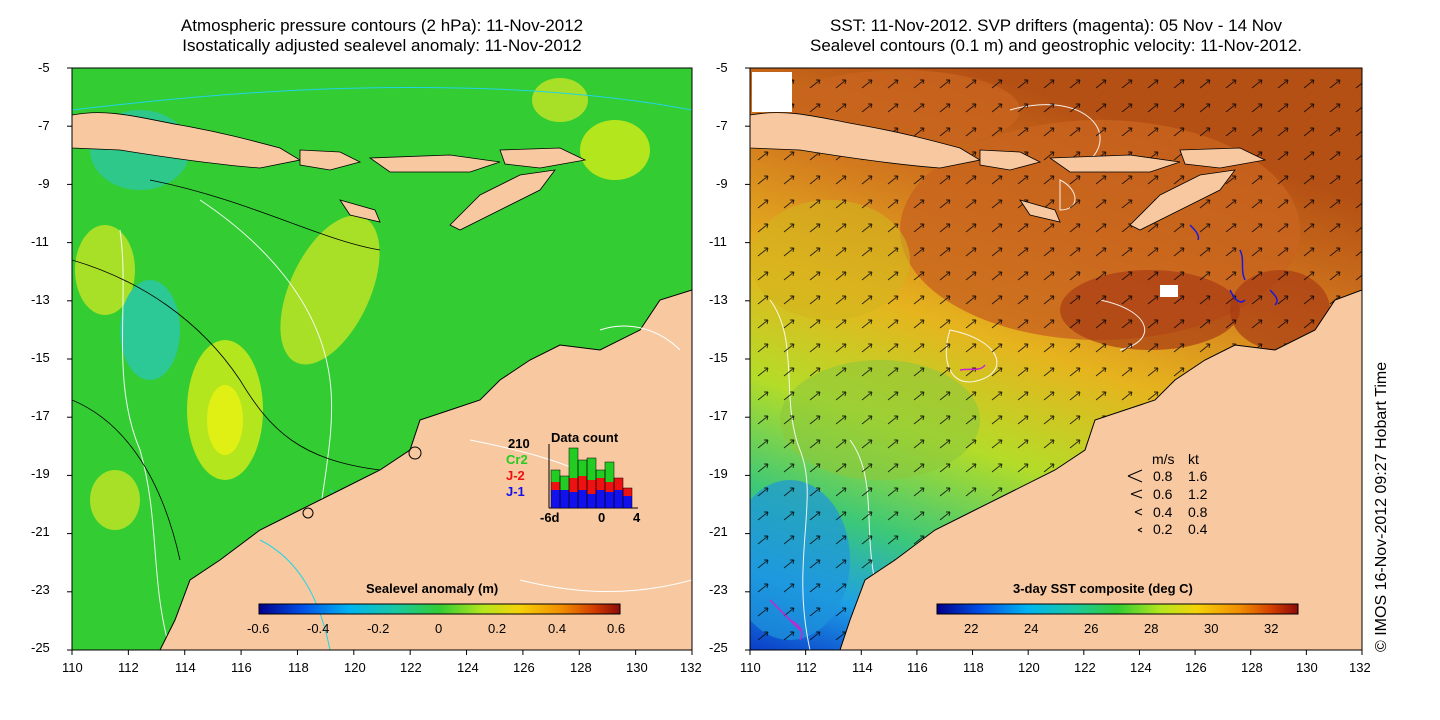  I want to click on right-x-tick: 122, so click(1085, 667).